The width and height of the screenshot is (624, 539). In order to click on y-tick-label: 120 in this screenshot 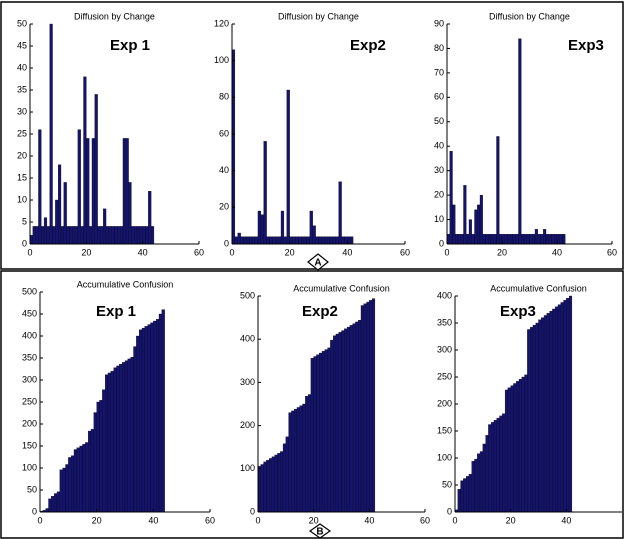, I will do `click(221, 23)`.